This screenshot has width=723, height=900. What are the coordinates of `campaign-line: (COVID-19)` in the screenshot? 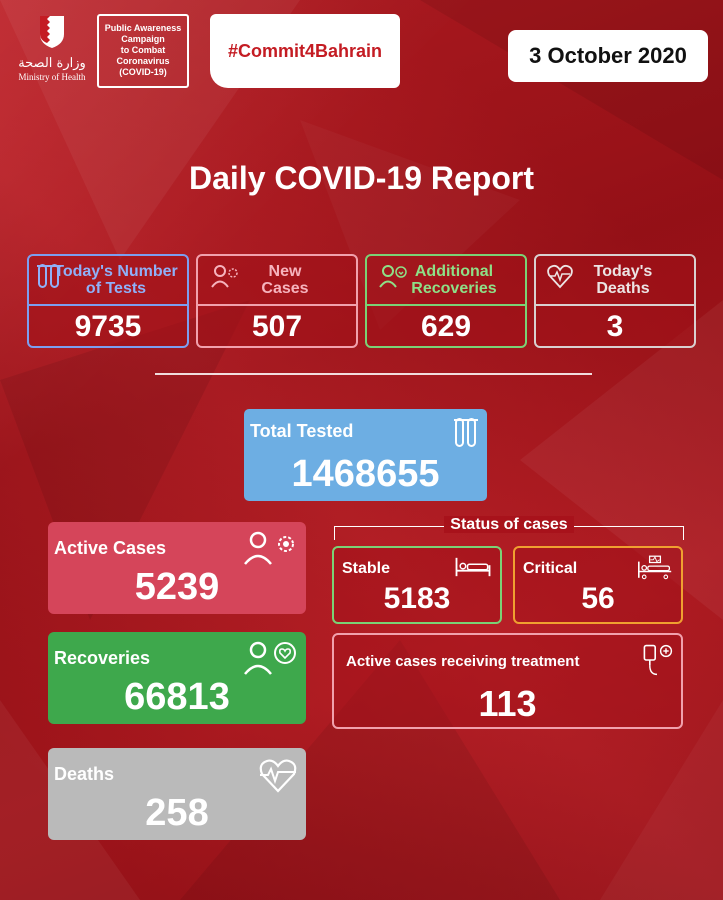 It's located at (143, 72).